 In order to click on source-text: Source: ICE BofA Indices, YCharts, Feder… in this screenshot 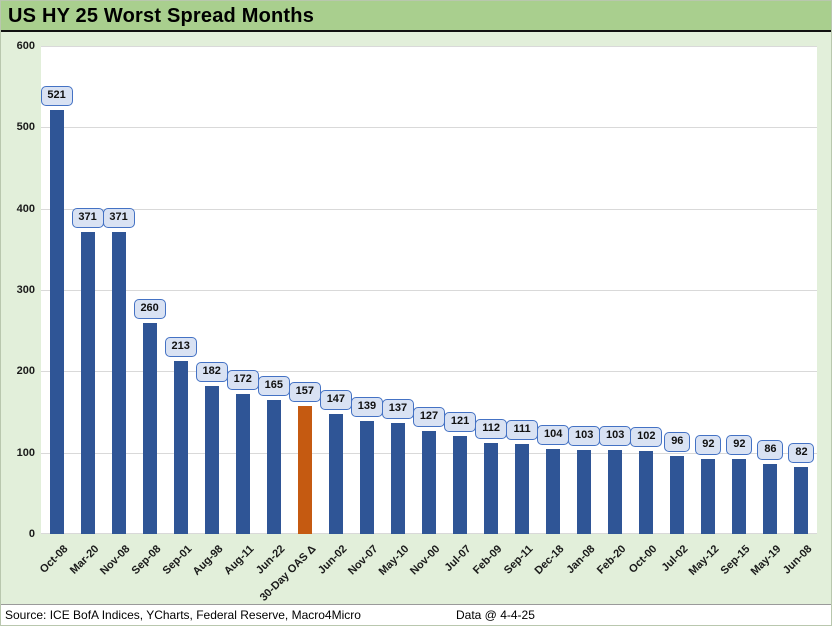, I will do `click(183, 615)`.